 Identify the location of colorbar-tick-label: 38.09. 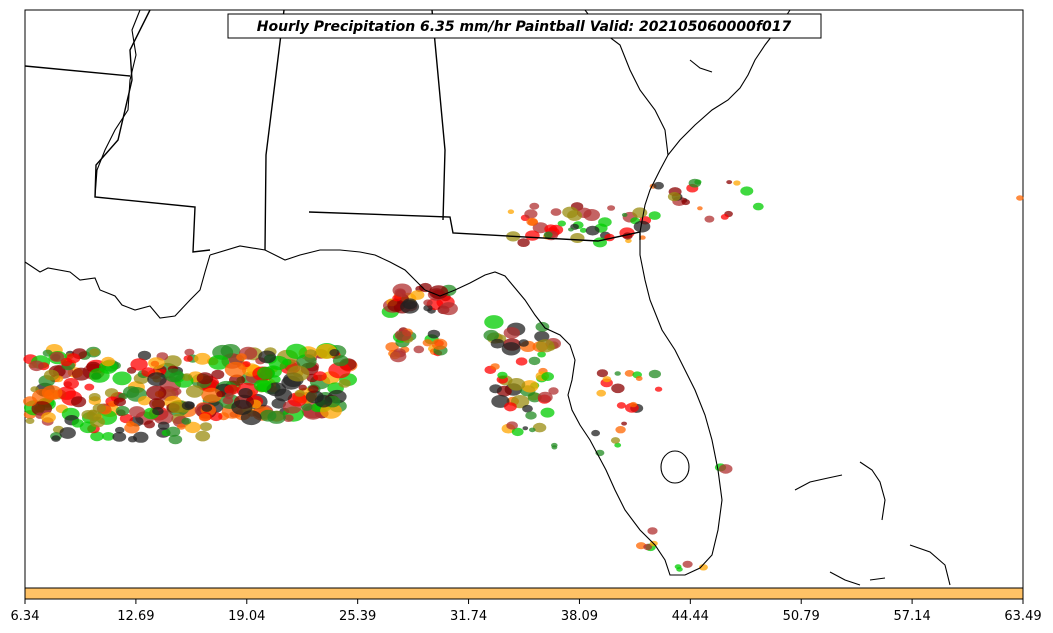
(579, 616).